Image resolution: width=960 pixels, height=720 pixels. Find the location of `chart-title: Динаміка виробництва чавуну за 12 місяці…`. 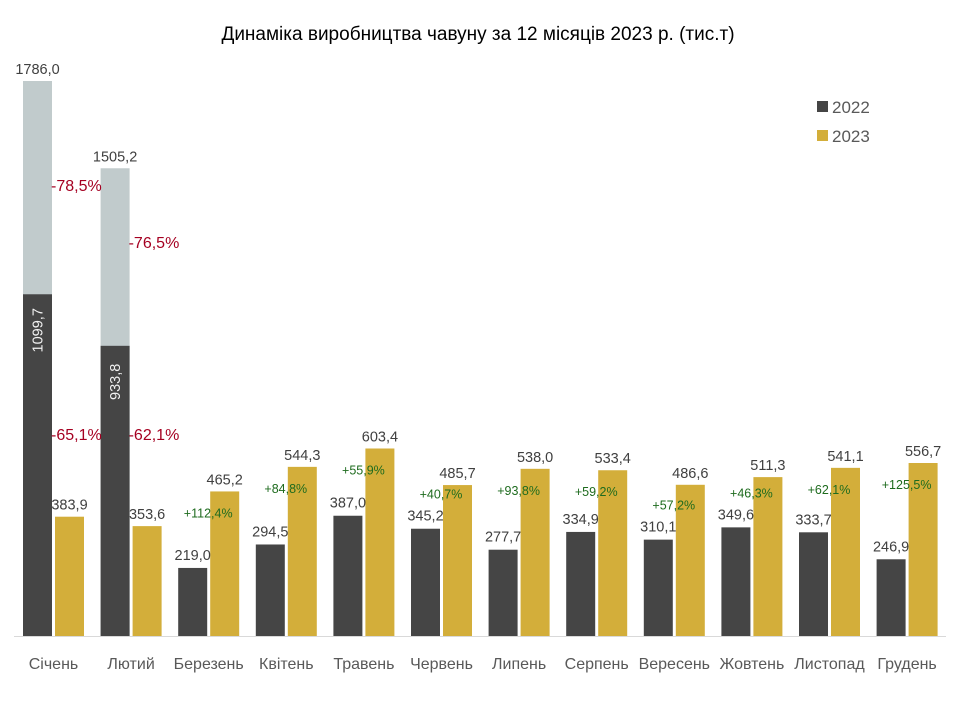

chart-title: Динаміка виробництва чавуну за 12 місяці… is located at coordinates (477, 34).